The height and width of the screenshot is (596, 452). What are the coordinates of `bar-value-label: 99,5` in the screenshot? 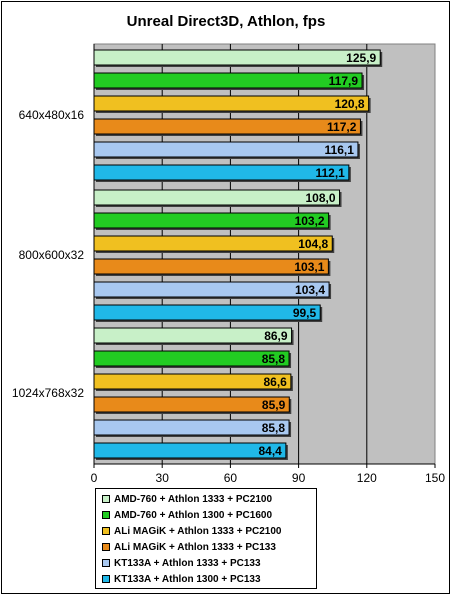 It's located at (305, 313).